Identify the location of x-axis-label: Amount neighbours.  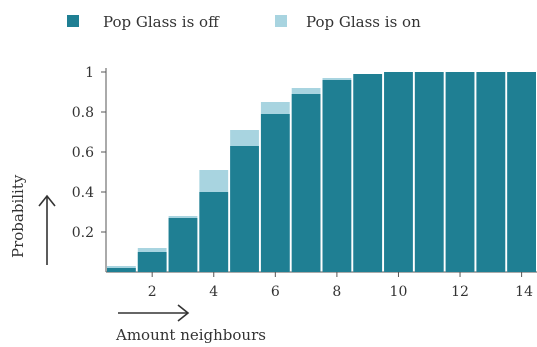
(190, 335).